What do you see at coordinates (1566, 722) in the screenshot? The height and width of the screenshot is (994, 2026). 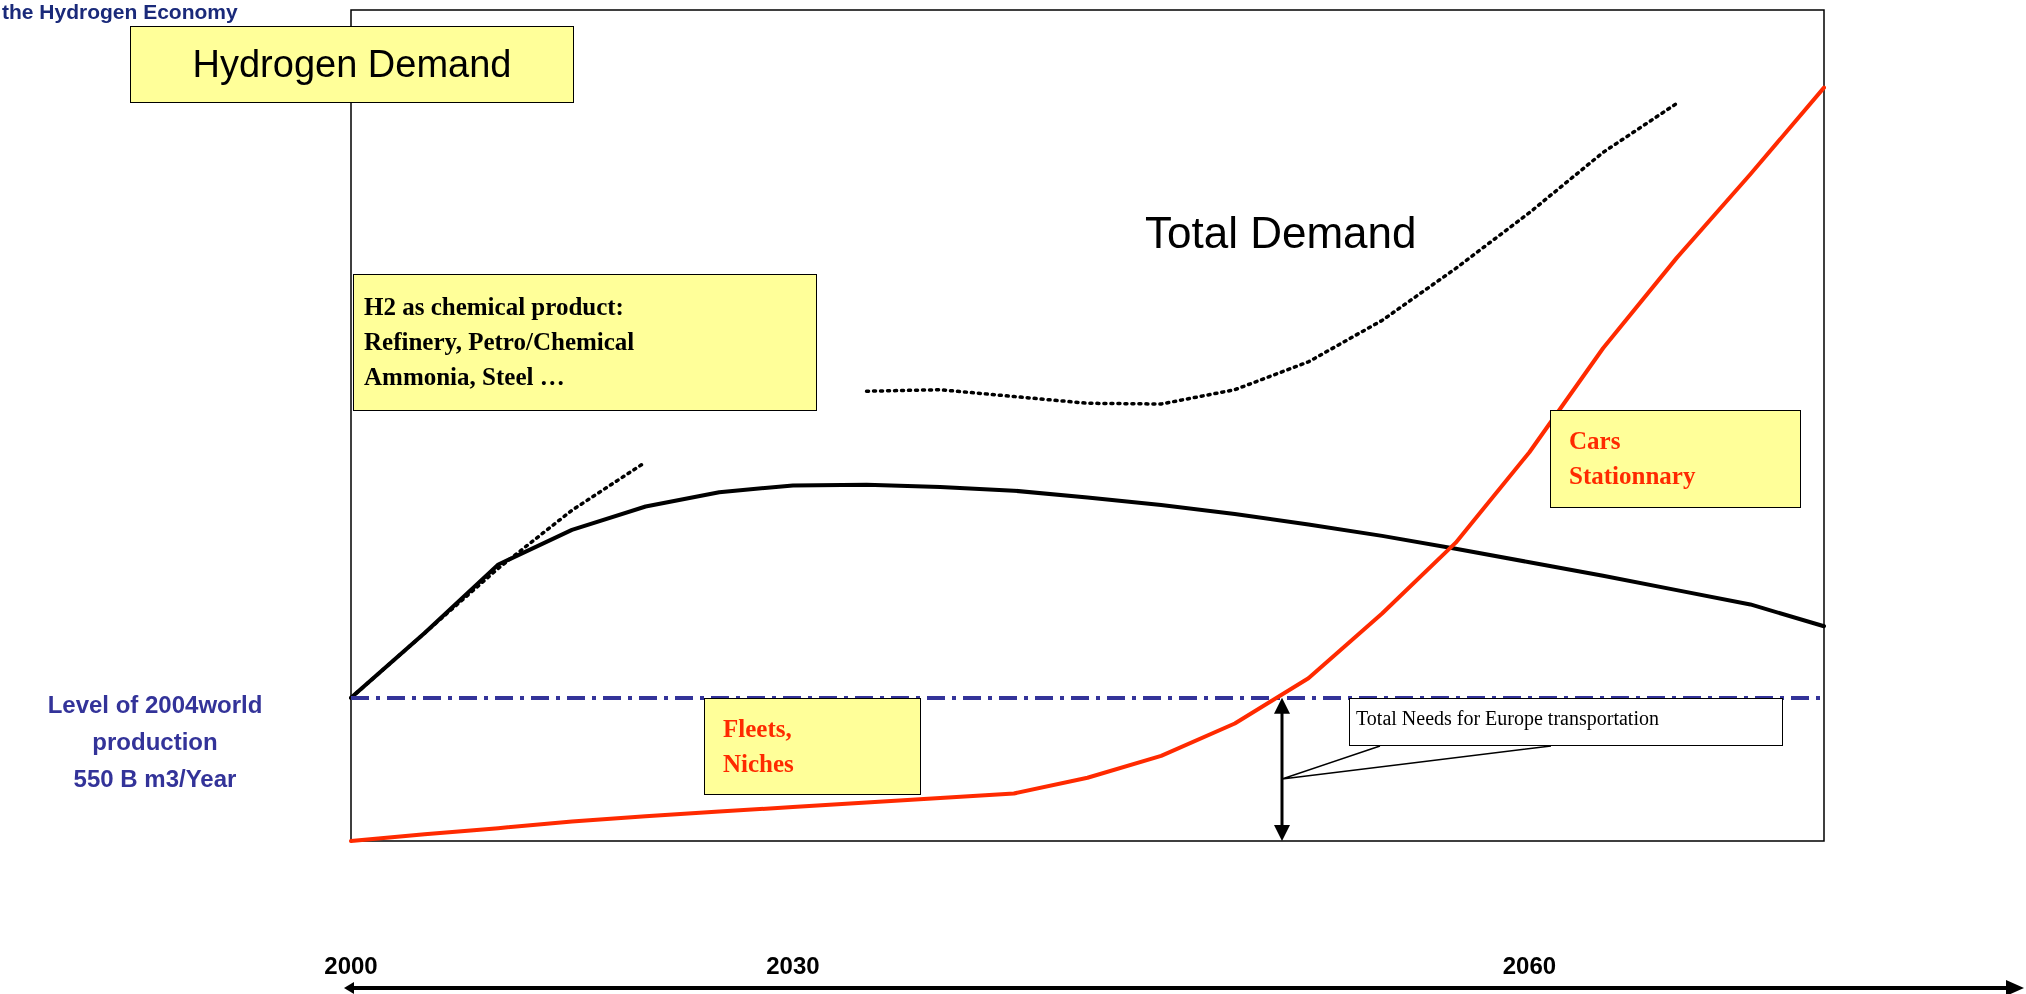 I see `note-box: Total Needs for Europe transportation` at bounding box center [1566, 722].